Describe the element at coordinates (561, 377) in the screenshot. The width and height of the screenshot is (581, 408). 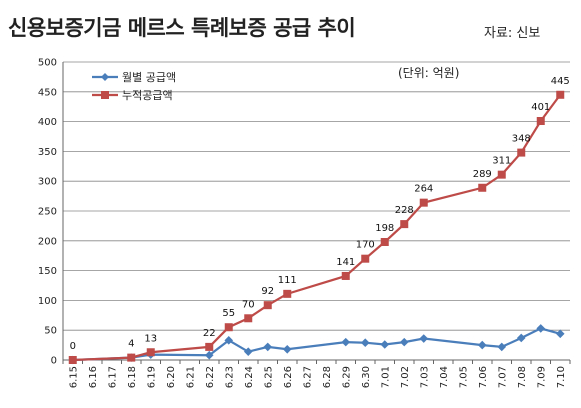
I see `x-tick-label: 7.10` at that location.